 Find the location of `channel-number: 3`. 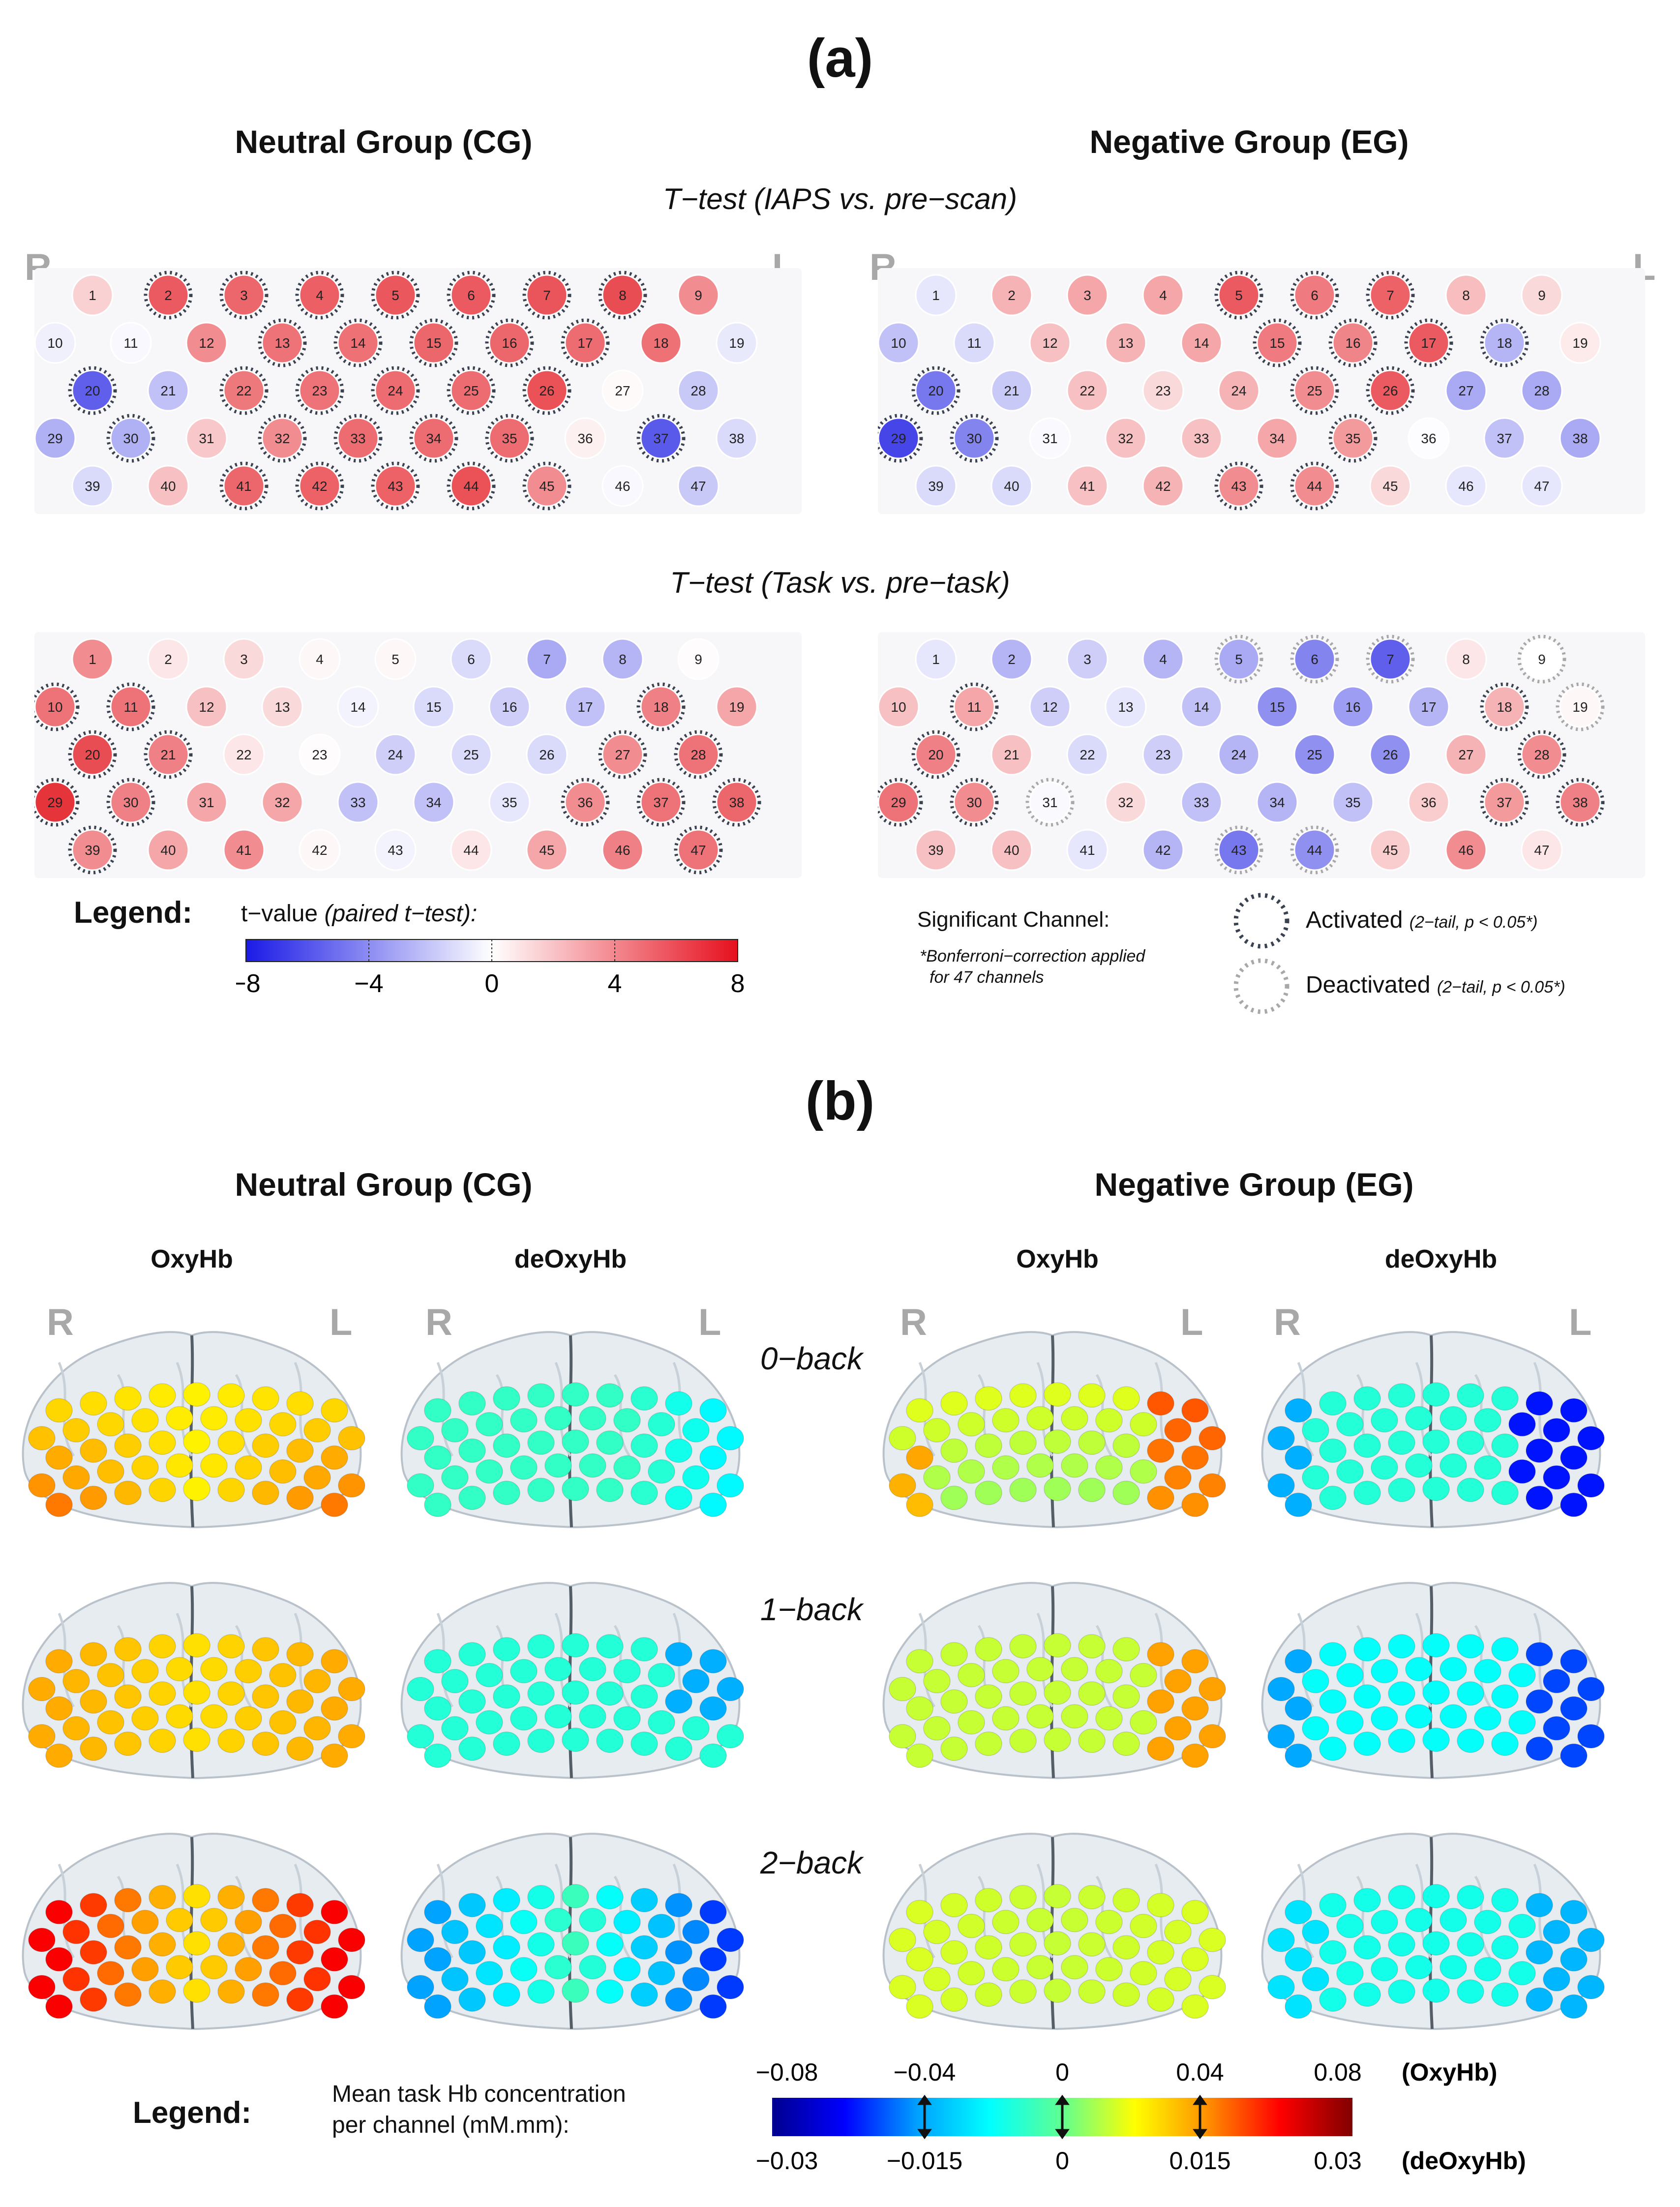

channel-number: 3 is located at coordinates (244, 660).